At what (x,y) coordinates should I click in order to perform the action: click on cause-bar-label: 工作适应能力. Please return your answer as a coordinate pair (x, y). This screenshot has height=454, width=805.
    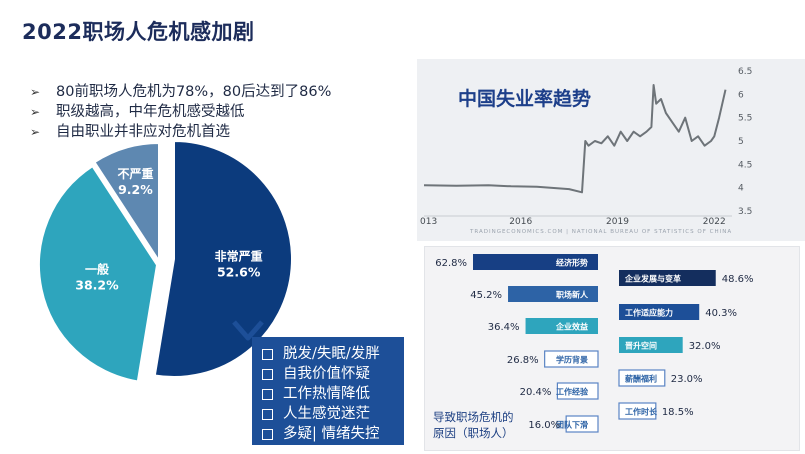
    Looking at the image, I should click on (649, 313).